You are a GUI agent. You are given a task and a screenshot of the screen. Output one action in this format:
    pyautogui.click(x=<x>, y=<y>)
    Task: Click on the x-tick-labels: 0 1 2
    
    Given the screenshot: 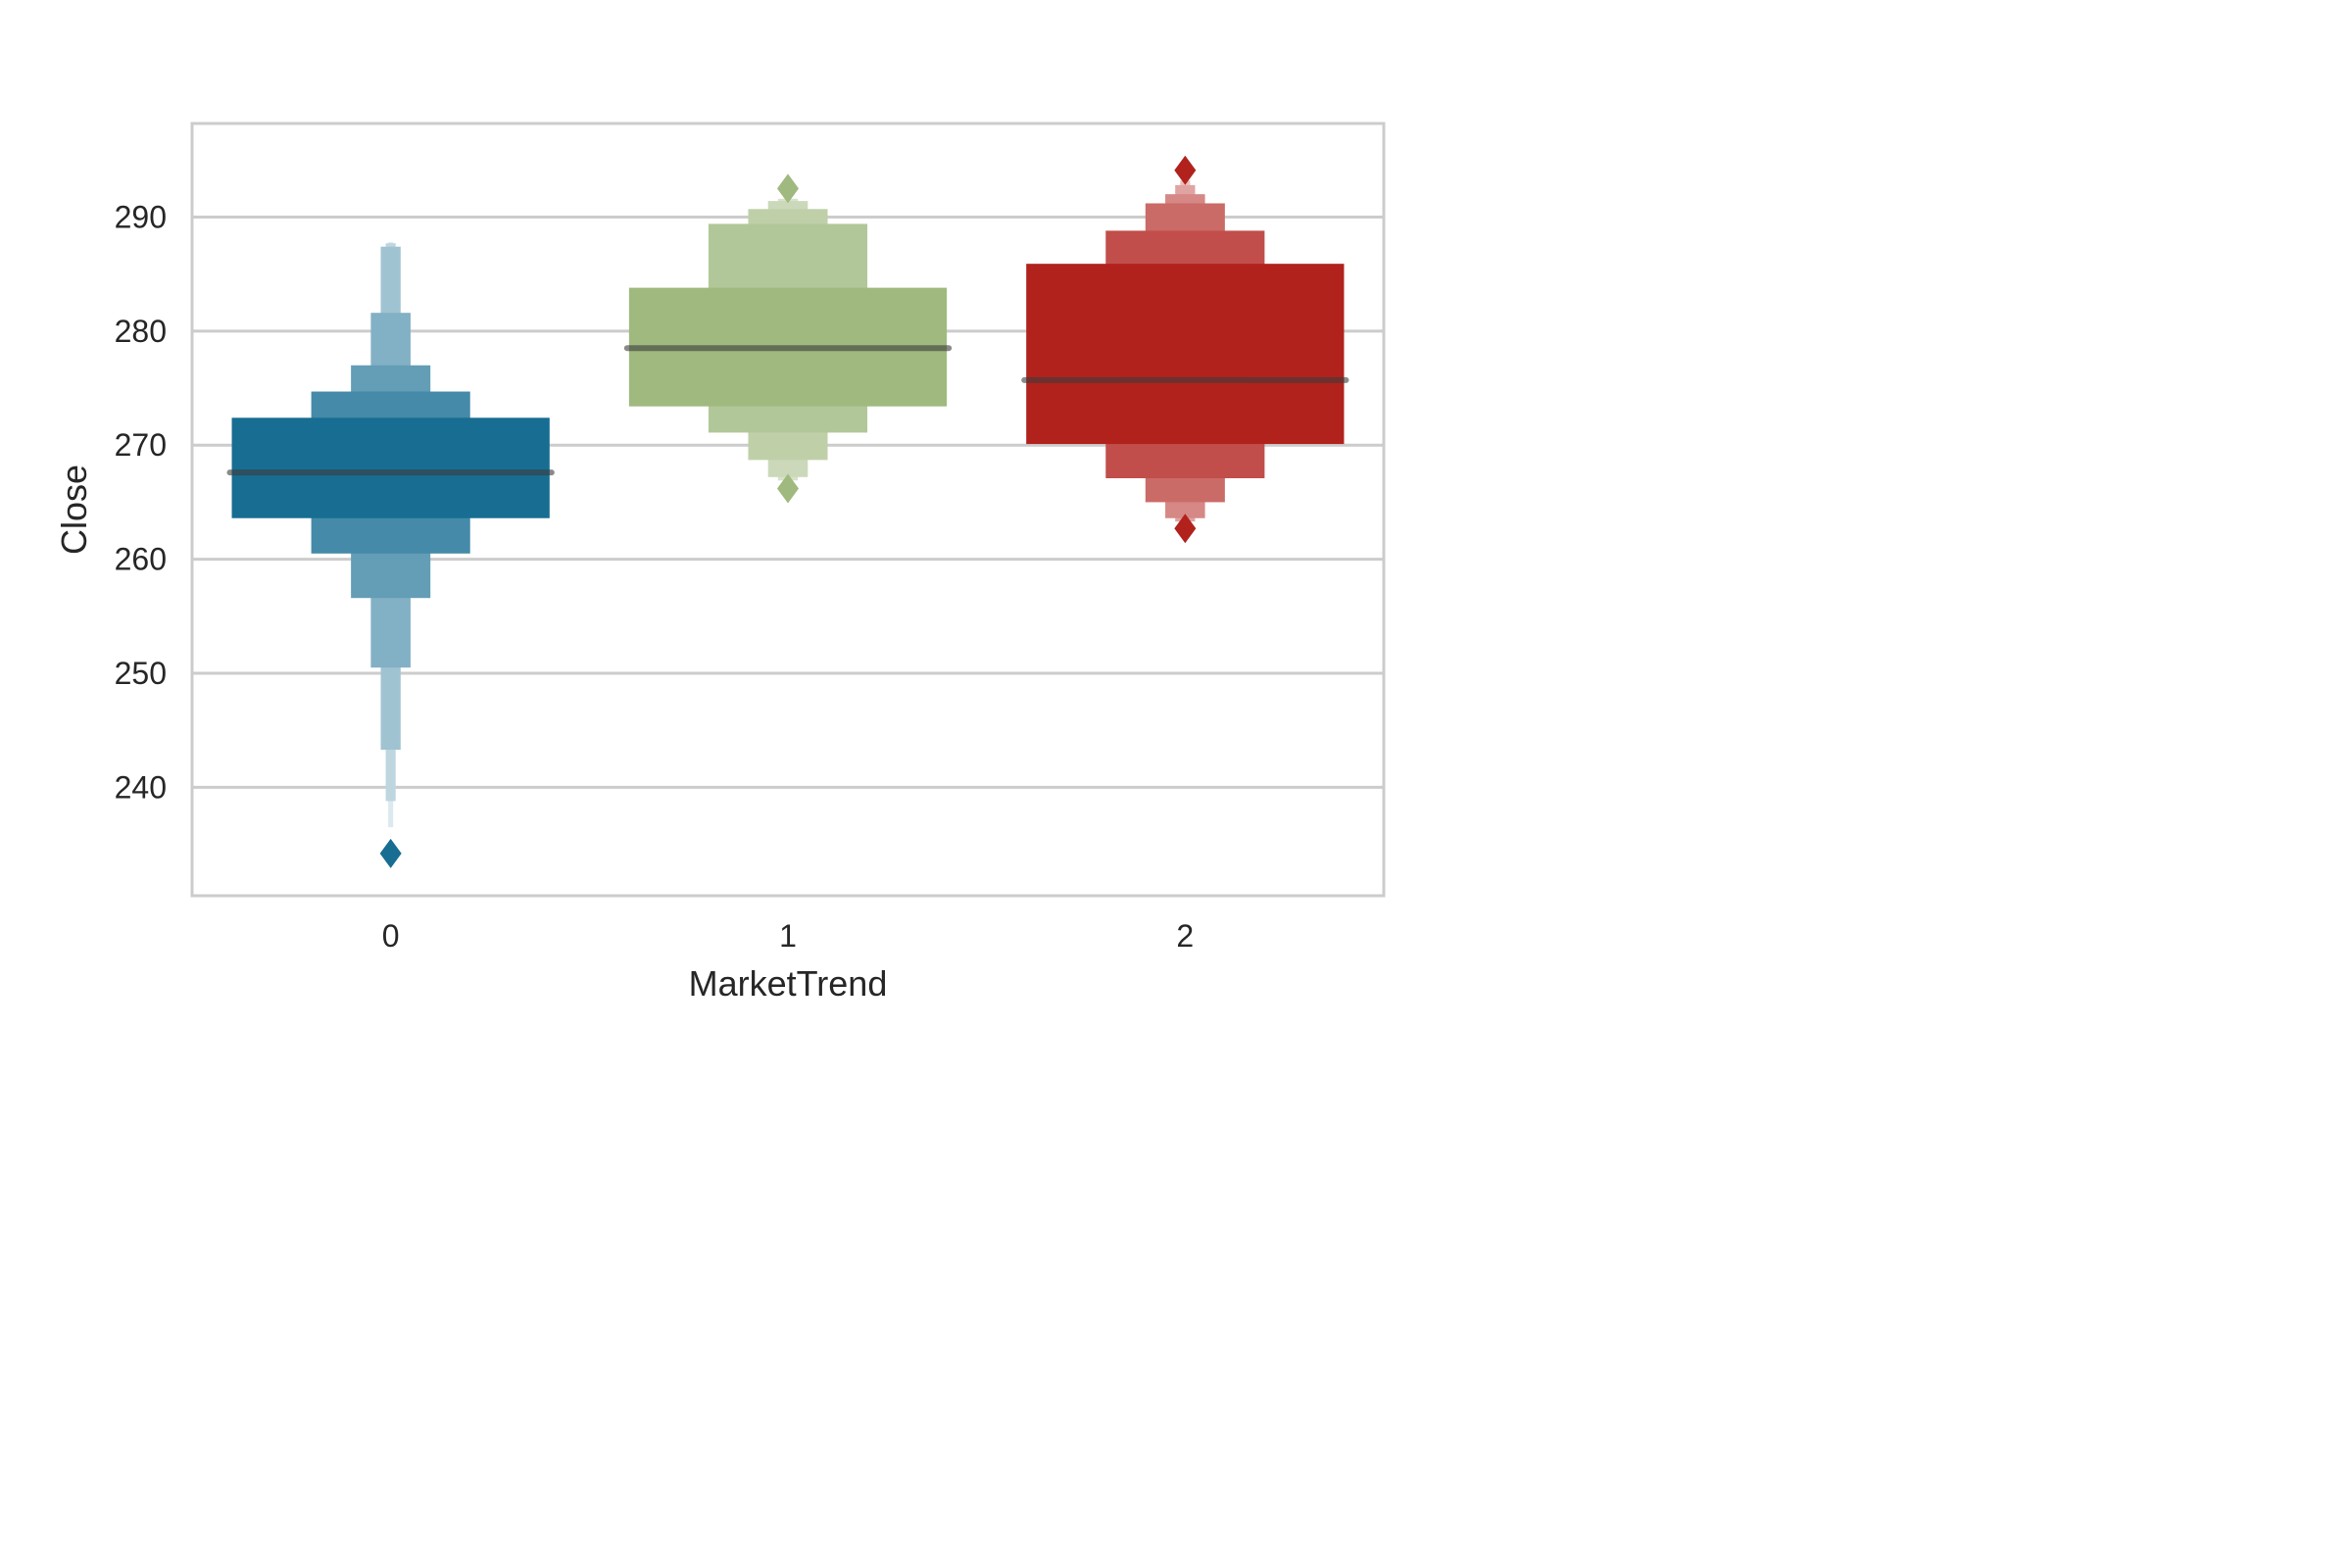 What is the action you would take?
    pyautogui.click(x=788, y=936)
    